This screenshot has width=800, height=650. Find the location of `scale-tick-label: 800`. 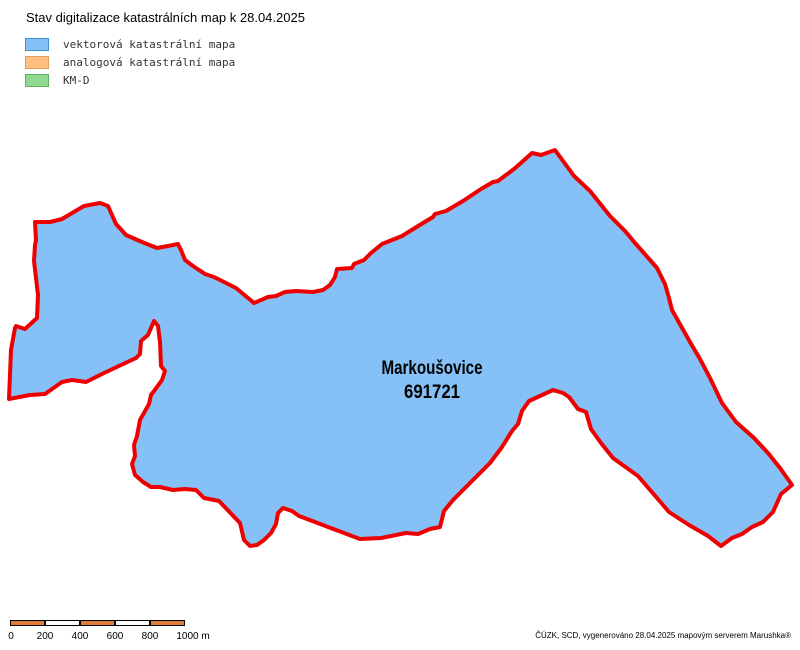

scale-tick-label: 800 is located at coordinates (150, 636).